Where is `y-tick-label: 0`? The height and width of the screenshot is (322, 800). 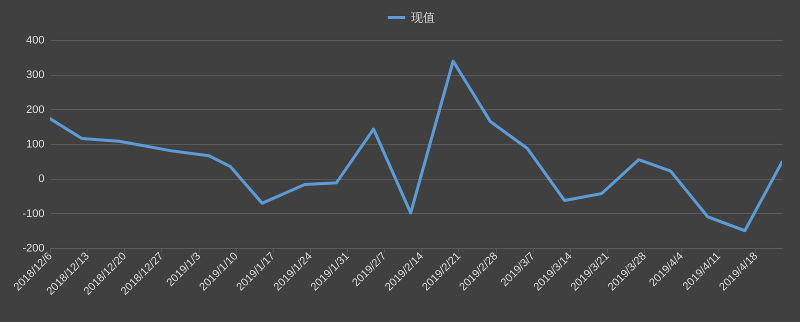
y-tick-label: 0 is located at coordinates (41, 179).